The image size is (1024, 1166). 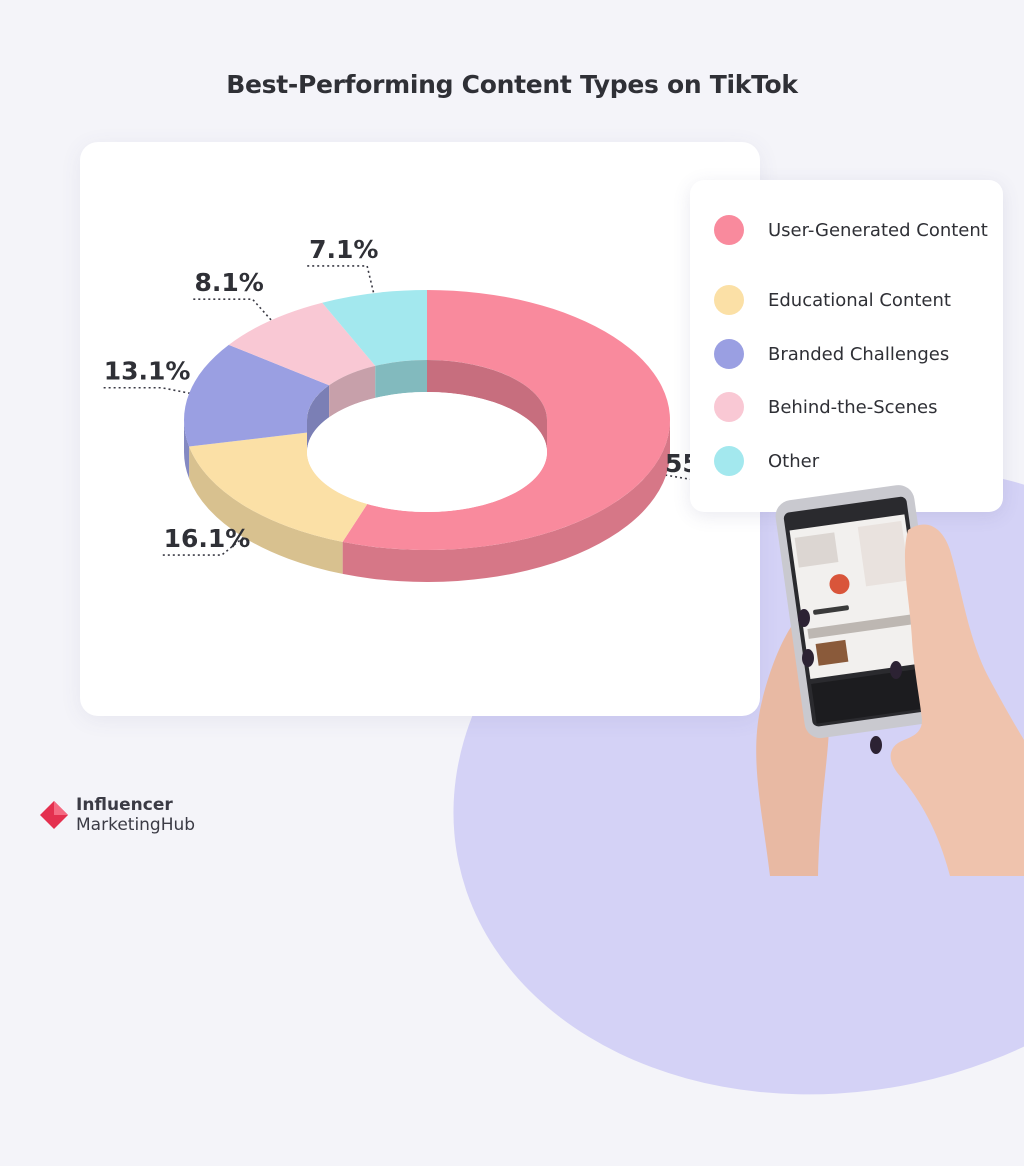 What do you see at coordinates (859, 300) in the screenshot?
I see `legend-label: Educational Content` at bounding box center [859, 300].